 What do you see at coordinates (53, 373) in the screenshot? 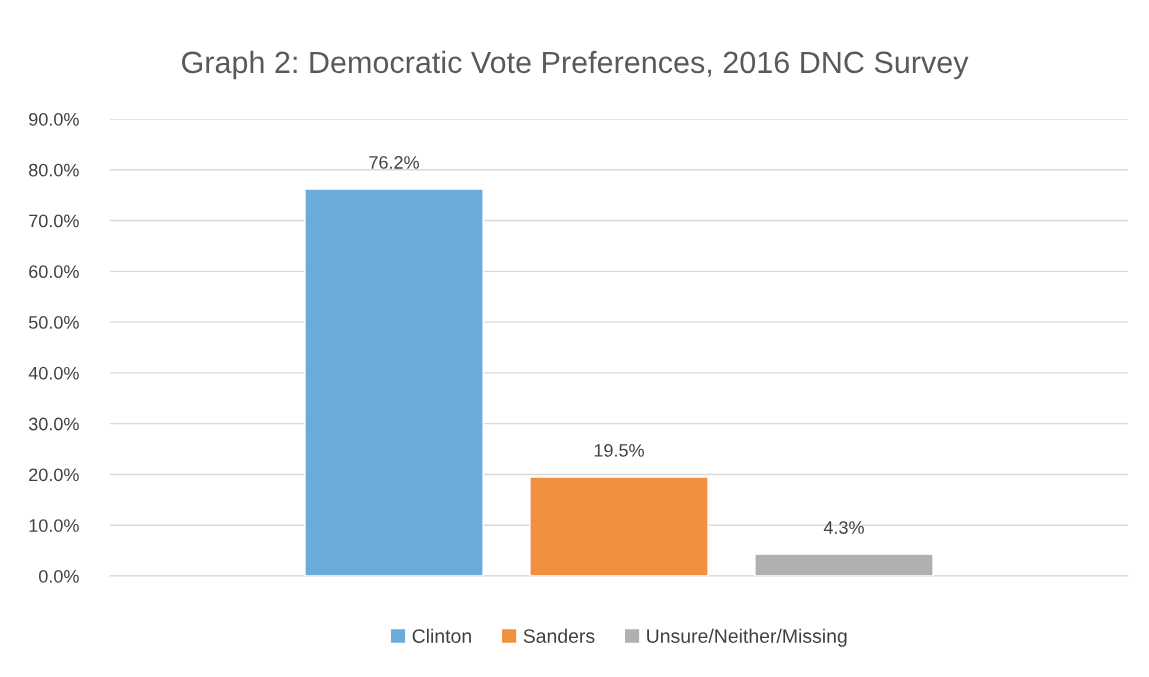
I see `y-tick-label: 40.0%` at bounding box center [53, 373].